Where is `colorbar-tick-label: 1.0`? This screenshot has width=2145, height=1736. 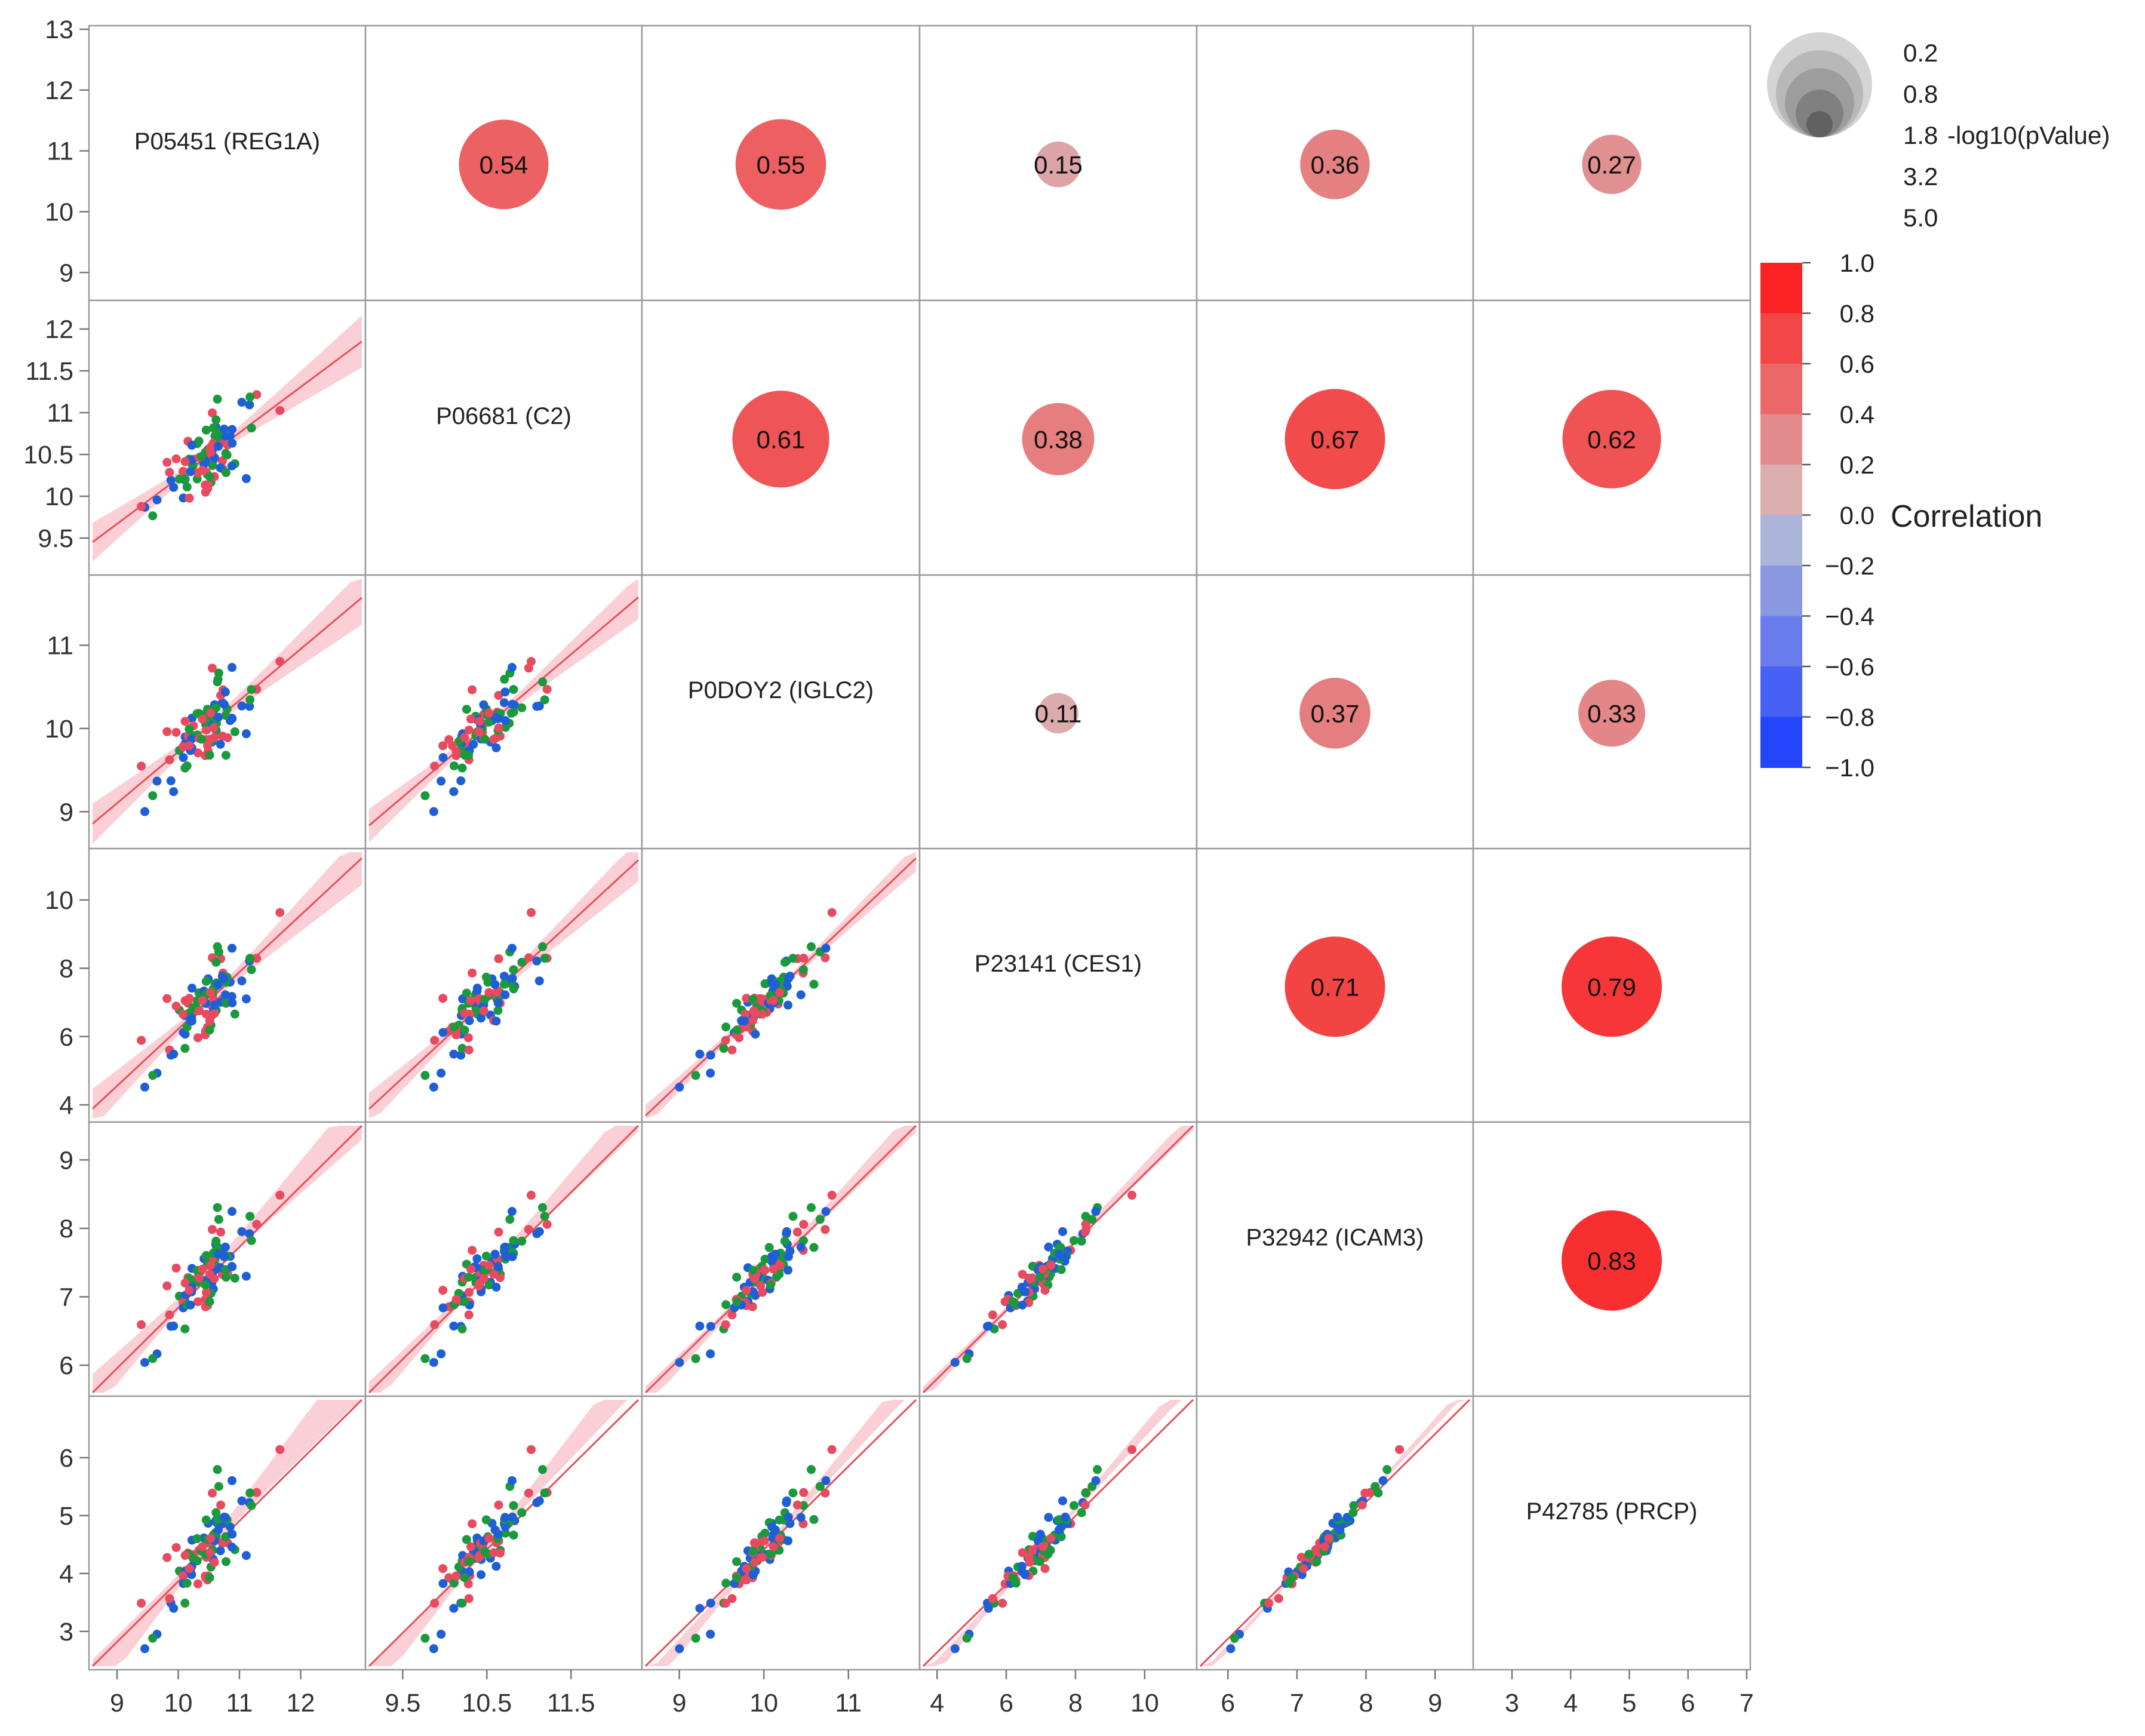 colorbar-tick-label: 1.0 is located at coordinates (1857, 263).